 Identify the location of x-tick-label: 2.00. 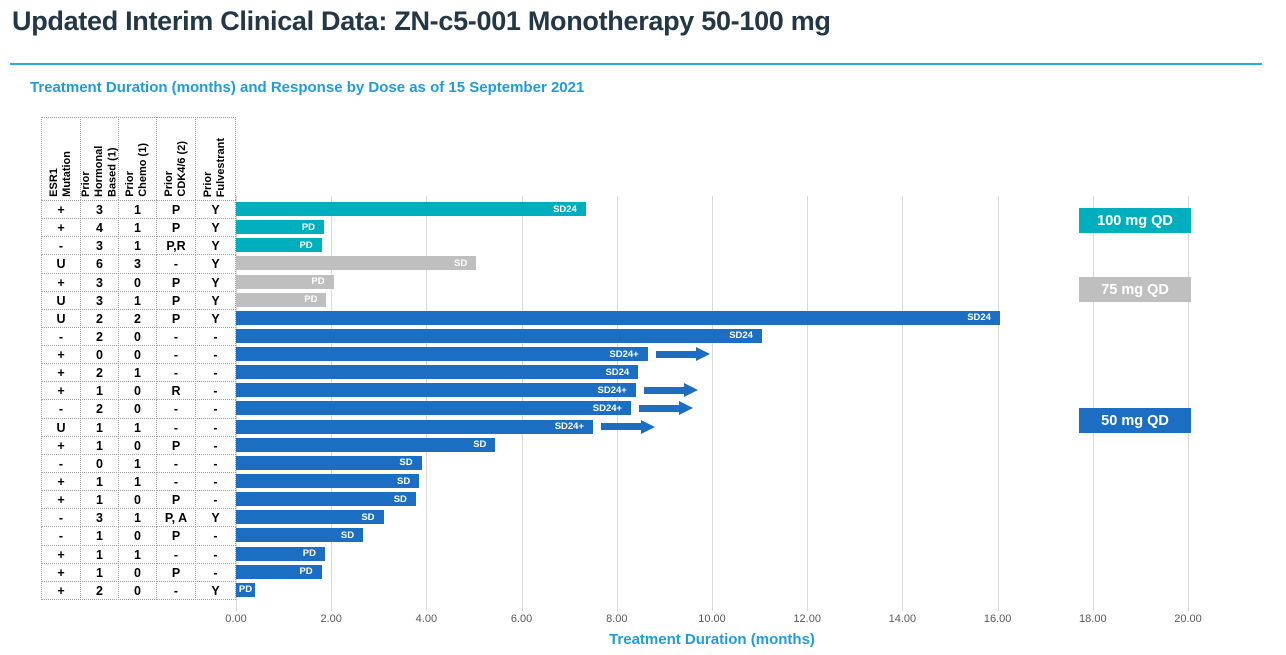
(331, 619).